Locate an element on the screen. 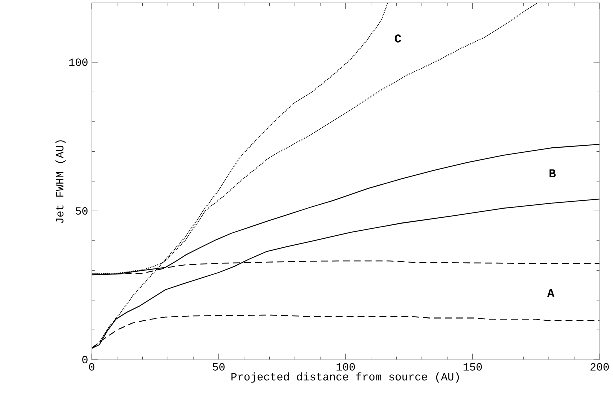 Image resolution: width=613 pixels, height=407 pixels. x-tick-label: 200 is located at coordinates (600, 367).